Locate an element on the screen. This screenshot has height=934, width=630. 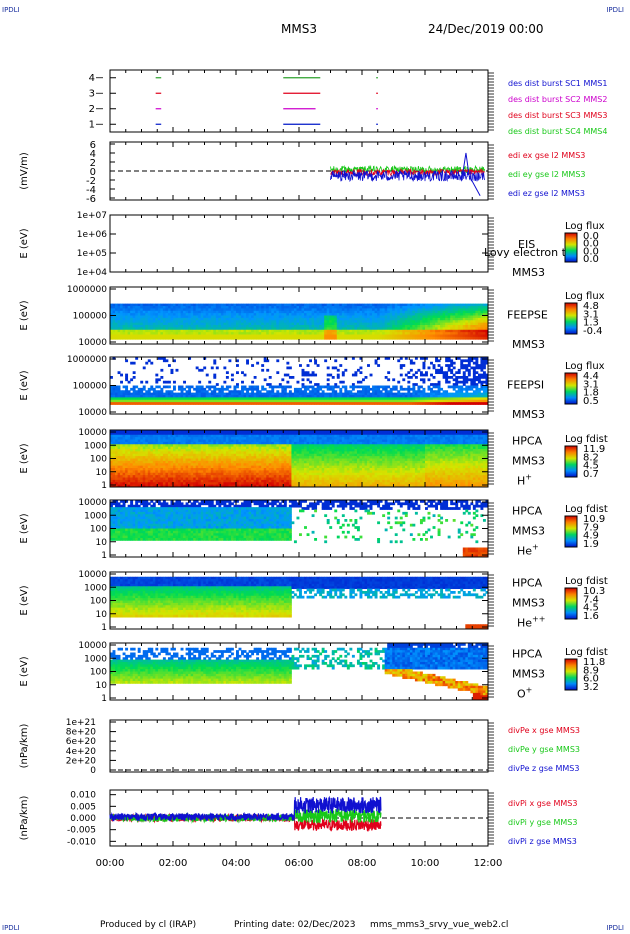
feepsi-cbar-tick: 1.8 is located at coordinates (591, 393).